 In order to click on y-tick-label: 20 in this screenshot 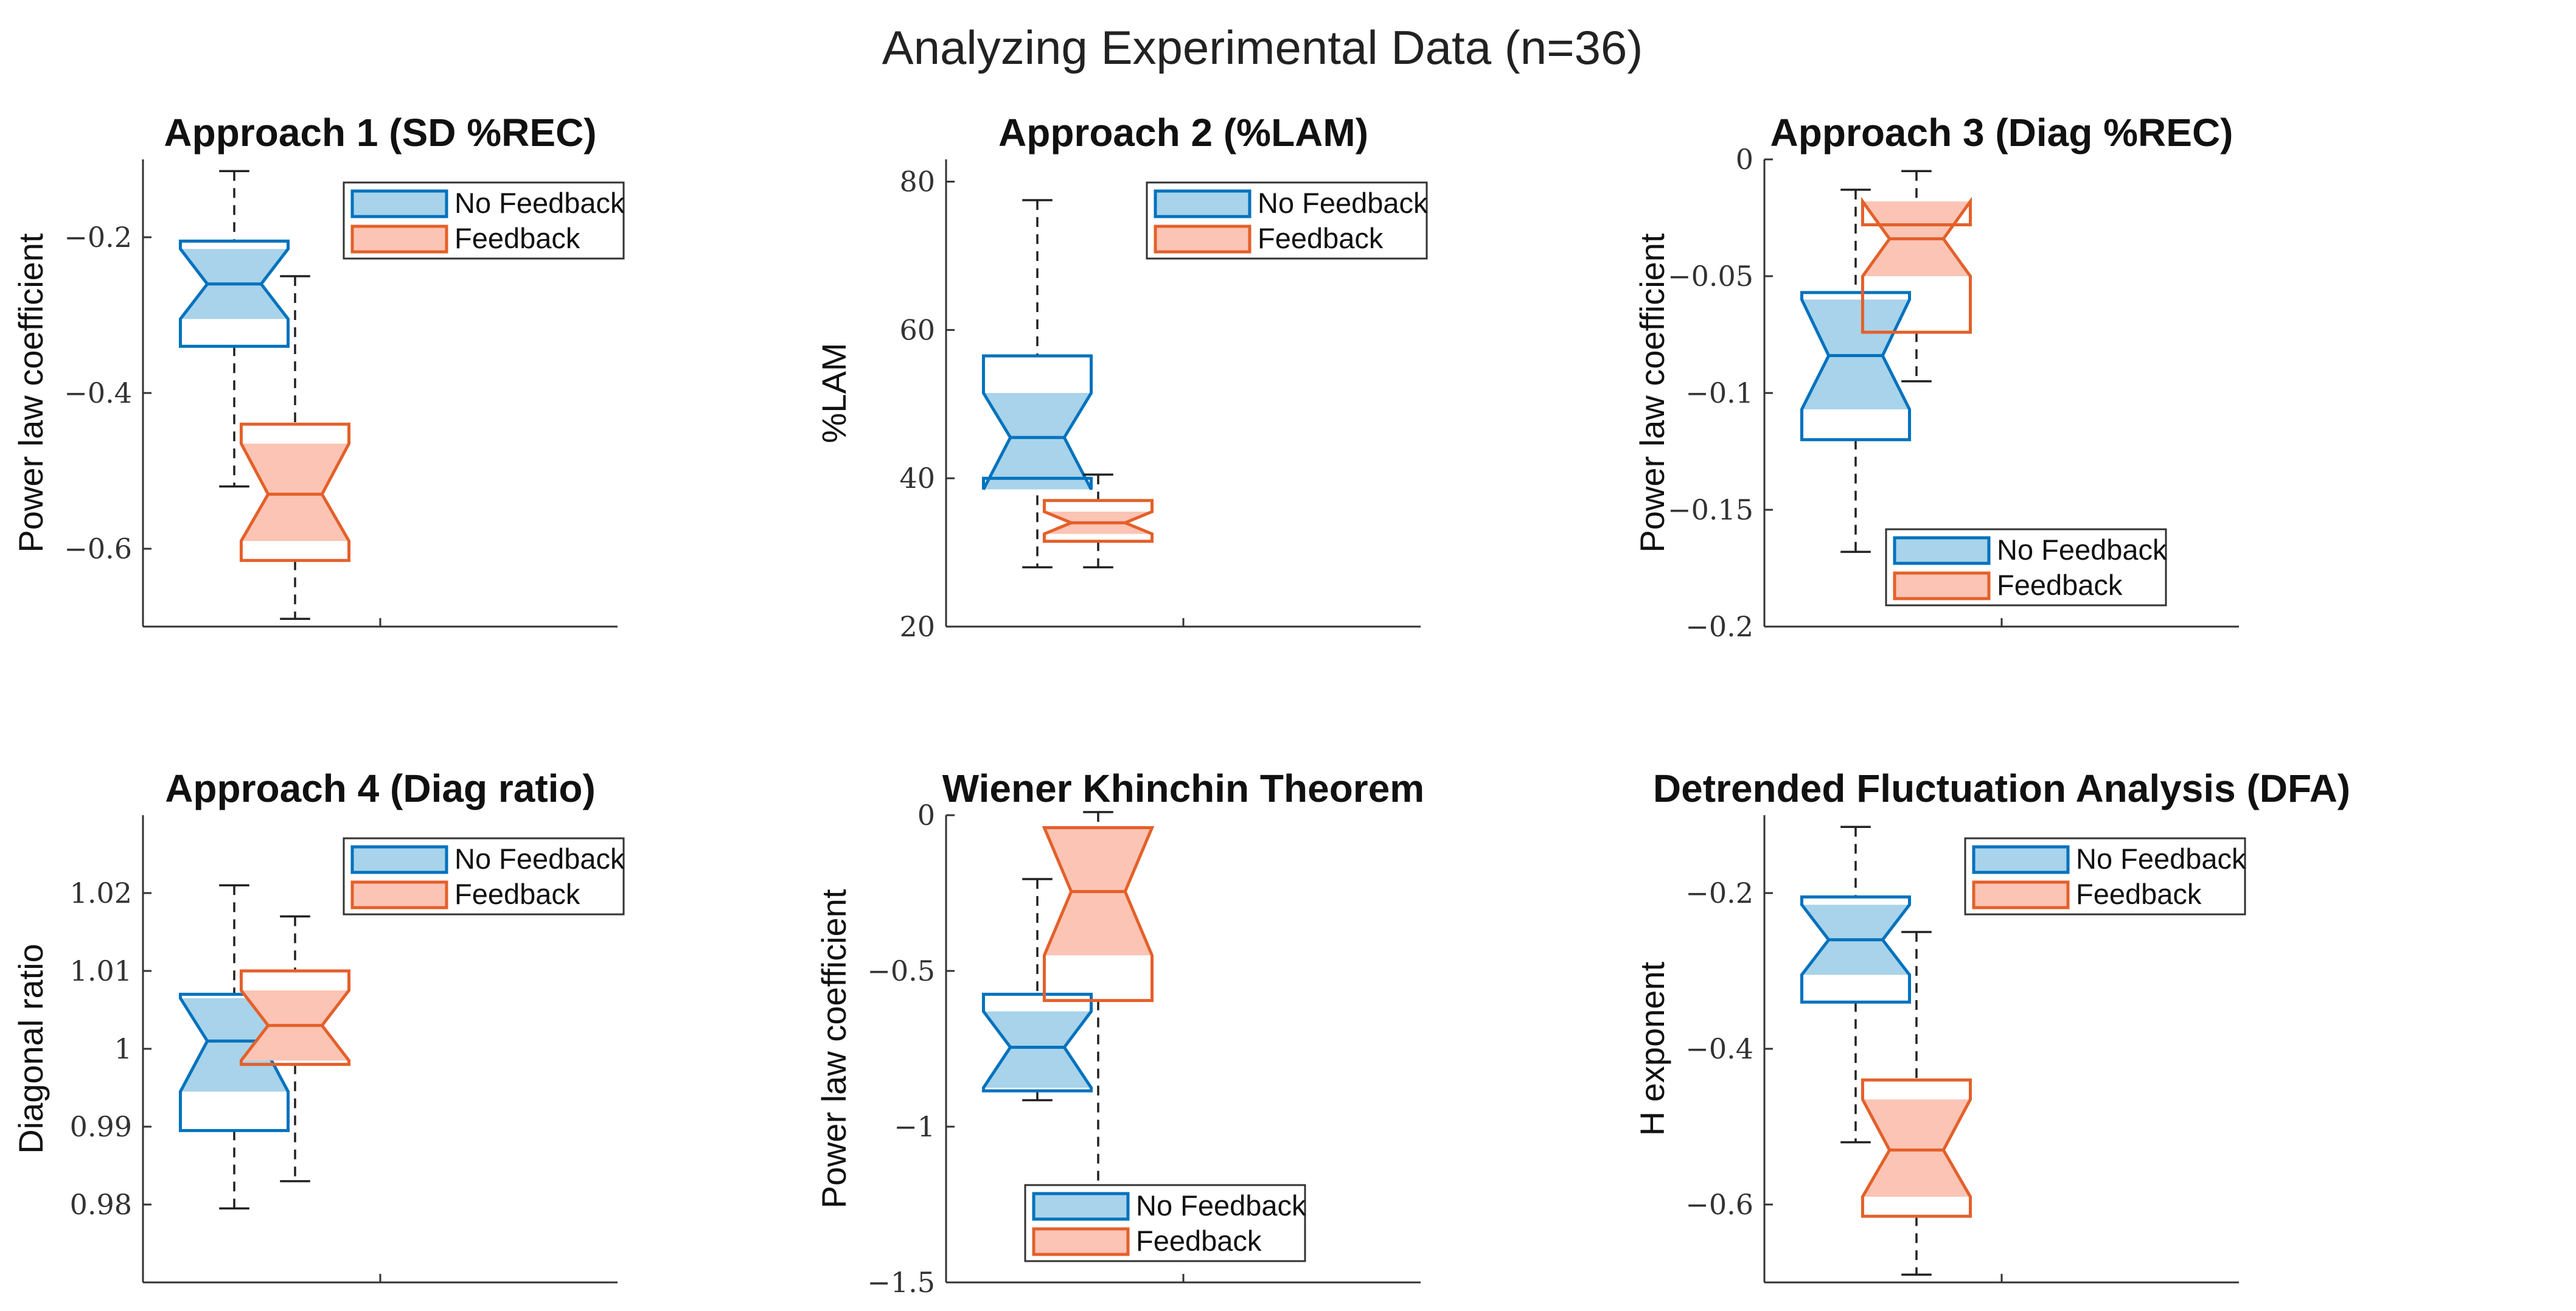, I will do `click(917, 626)`.